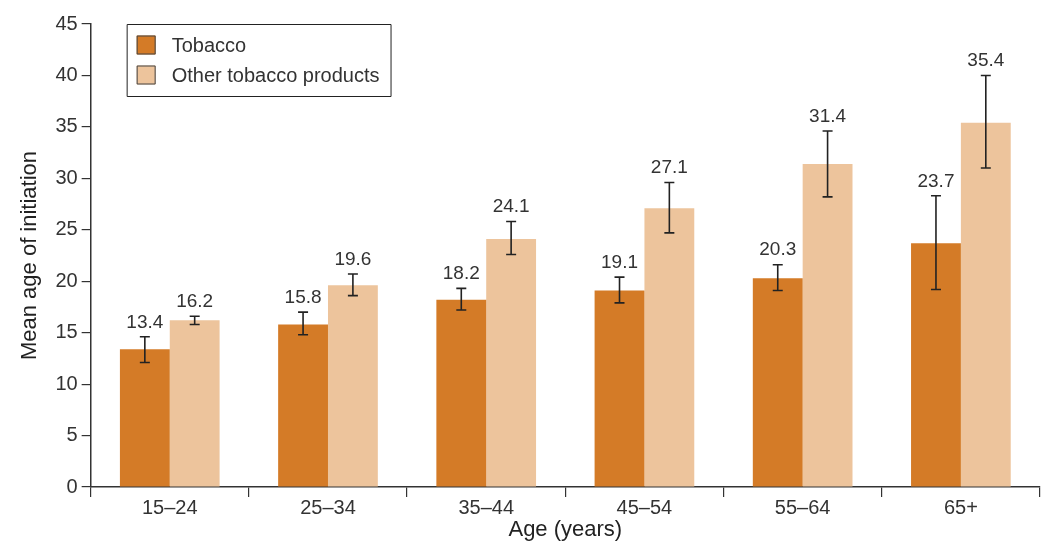 The image size is (1047, 541). I want to click on y-tick-label: 40, so click(66, 73).